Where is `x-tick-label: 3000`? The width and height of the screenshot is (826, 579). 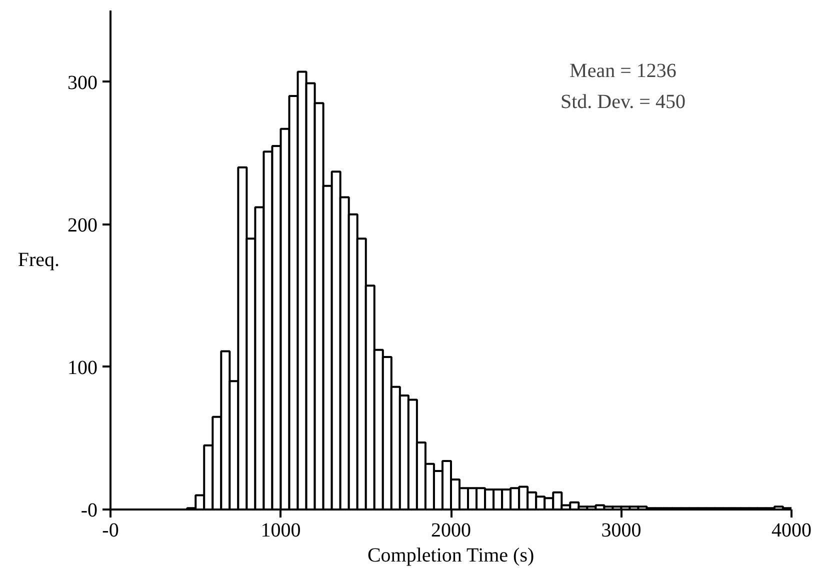 x-tick-label: 3000 is located at coordinates (621, 531).